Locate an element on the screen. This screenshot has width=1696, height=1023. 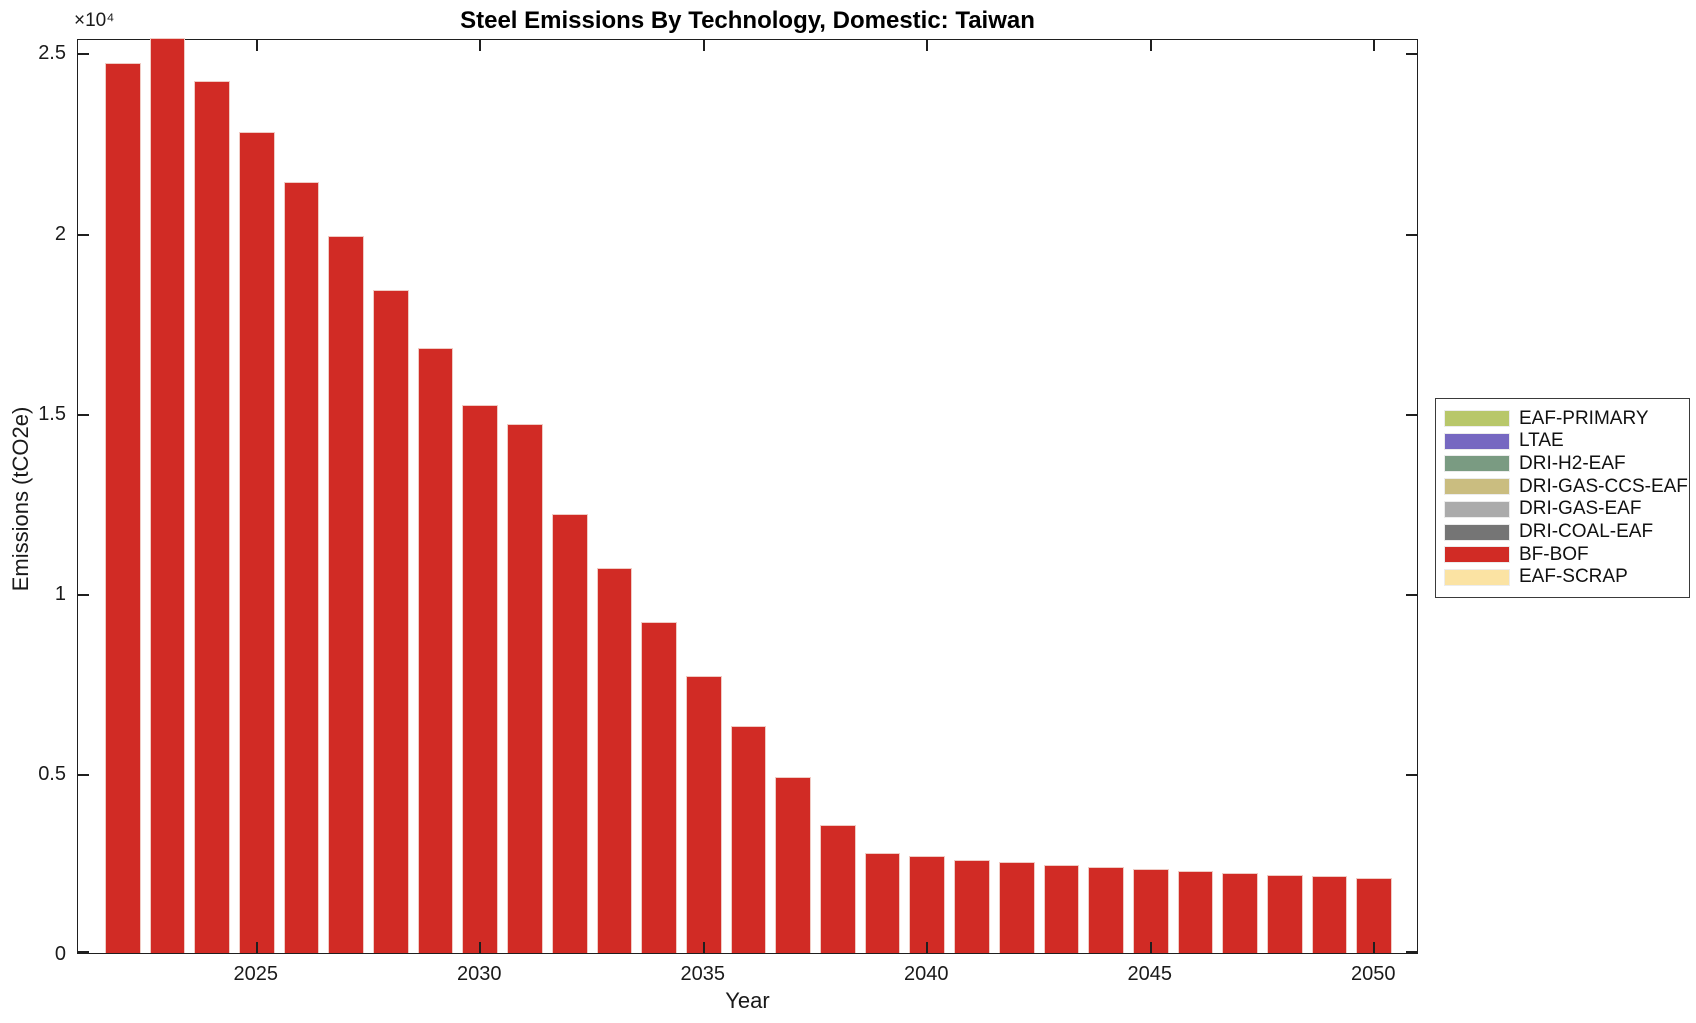
y-axis-multiplier: ×10⁴ is located at coordinates (94, 20).